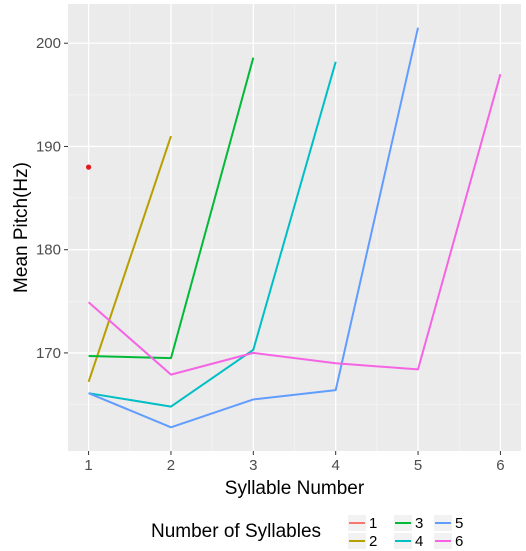 The height and width of the screenshot is (551, 526). What do you see at coordinates (52, 198) in the screenshot?
I see `y-axis-ticks: 170 180 190 200` at bounding box center [52, 198].